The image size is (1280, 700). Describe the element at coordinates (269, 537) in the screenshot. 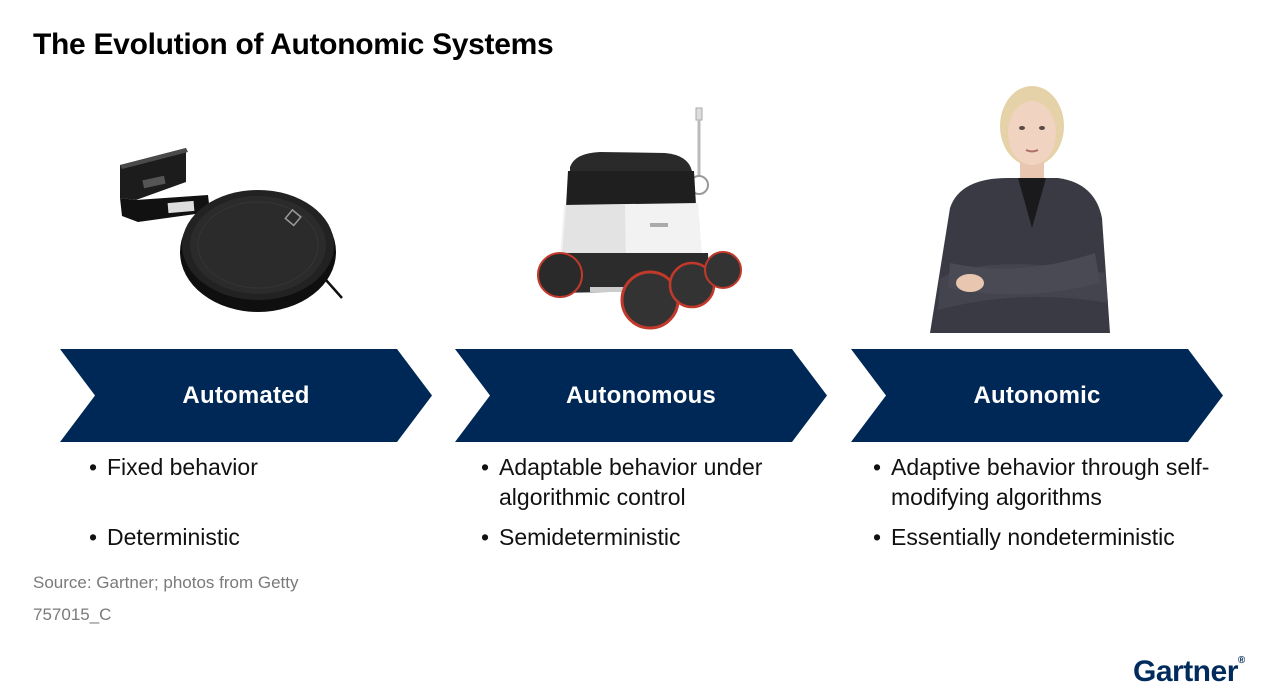

I see `bullet-item: Deterministic` at that location.